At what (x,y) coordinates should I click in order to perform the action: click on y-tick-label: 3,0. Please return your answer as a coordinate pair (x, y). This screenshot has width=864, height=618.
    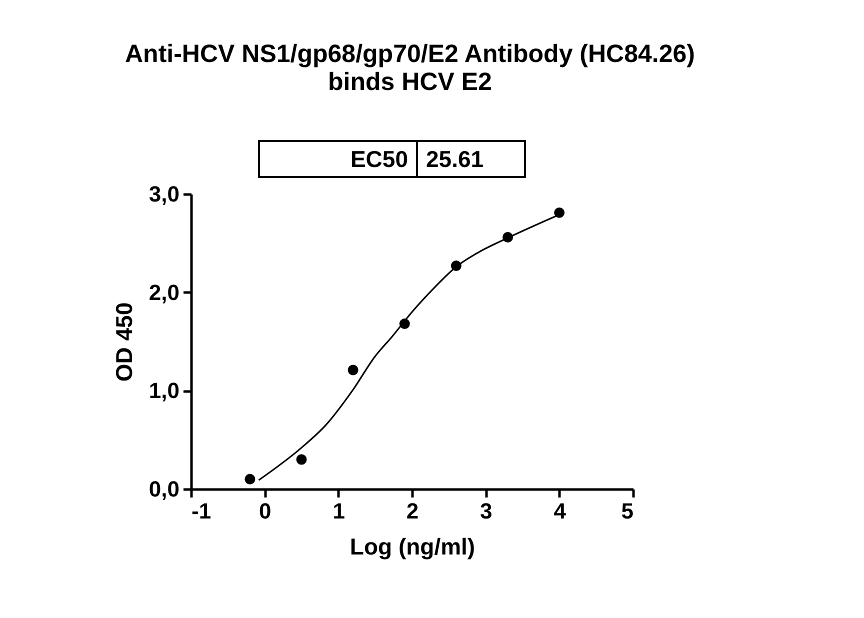
    Looking at the image, I should click on (164, 194).